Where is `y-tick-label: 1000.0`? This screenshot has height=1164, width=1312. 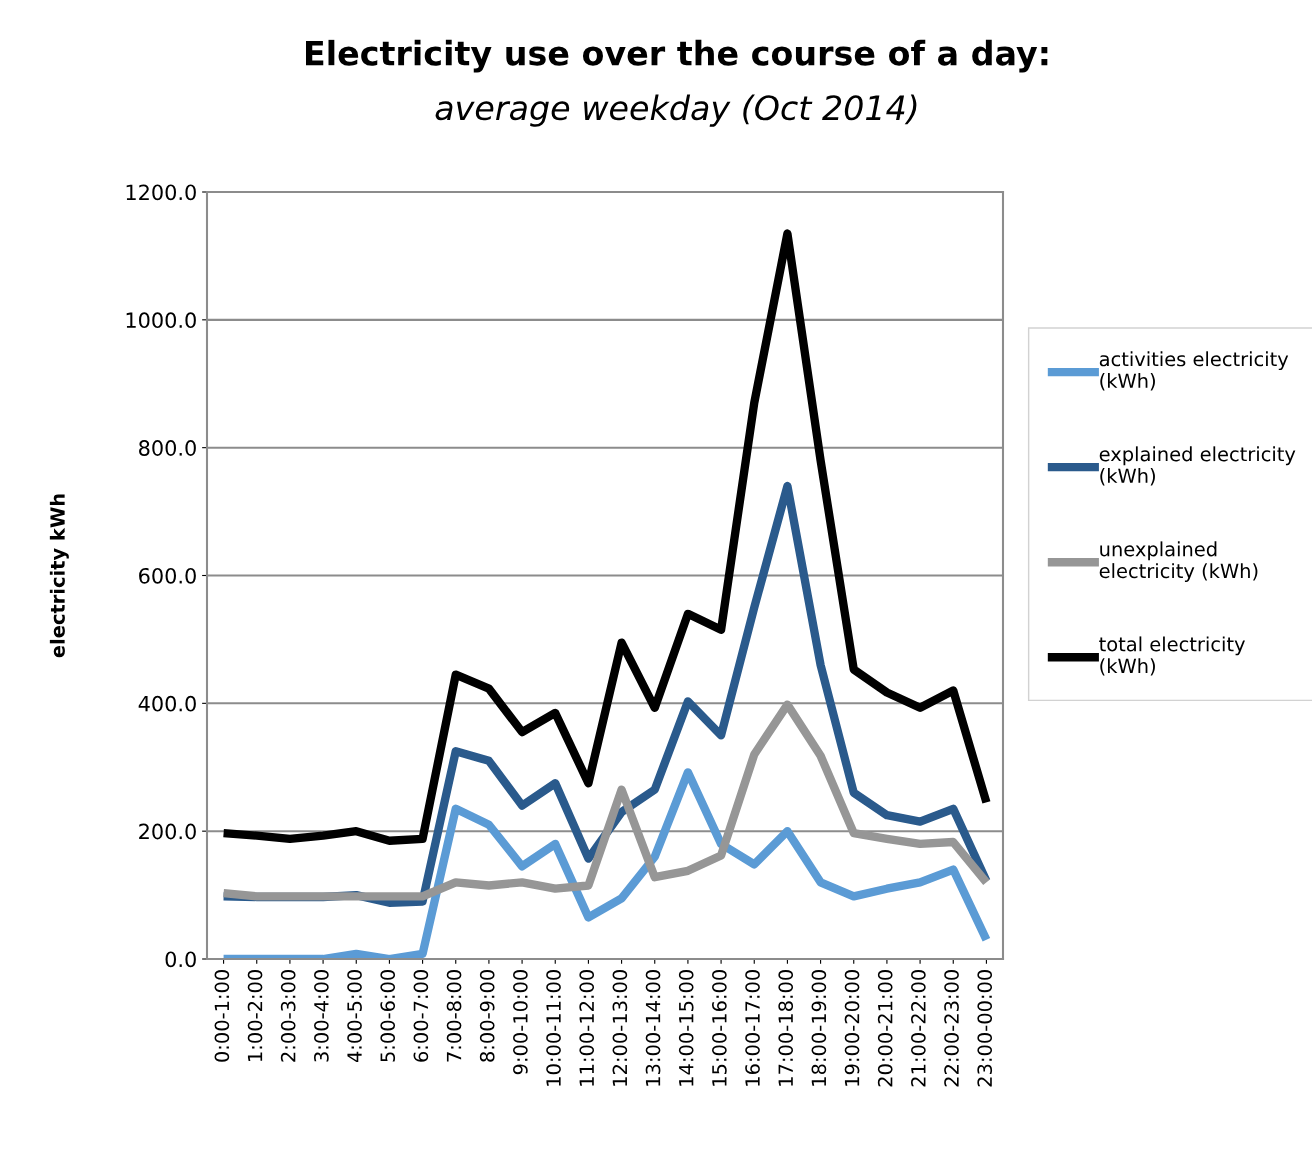
y-tick-label: 1000.0 is located at coordinates (161, 320).